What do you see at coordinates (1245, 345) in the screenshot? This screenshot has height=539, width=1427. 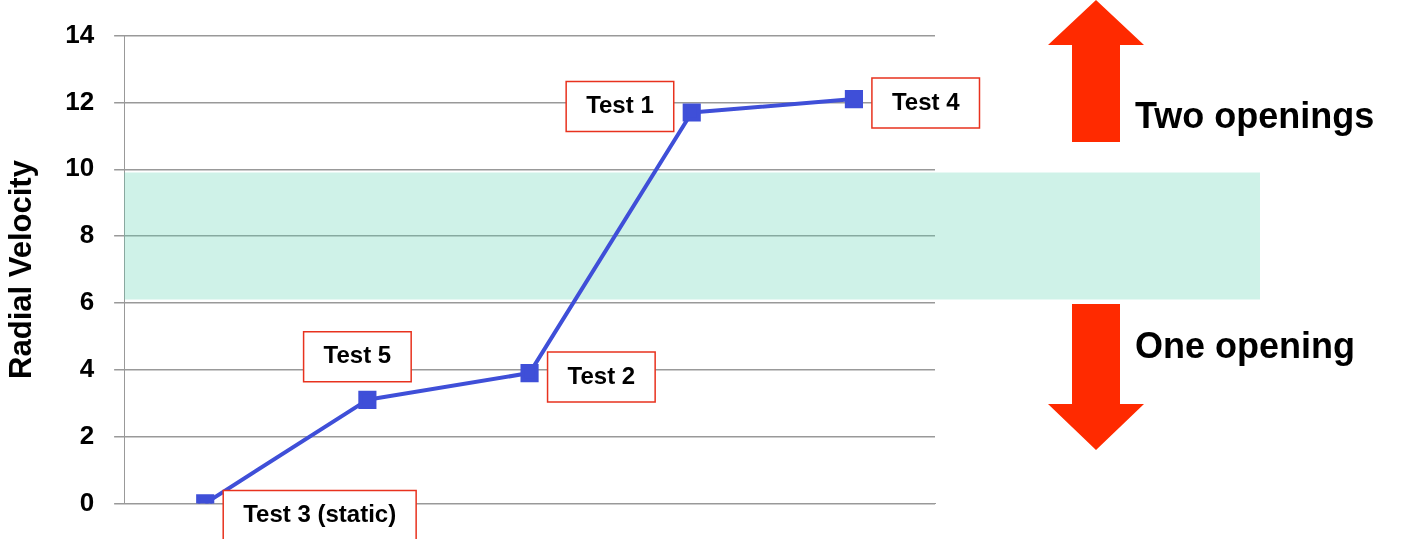 I see `text: One opening` at bounding box center [1245, 345].